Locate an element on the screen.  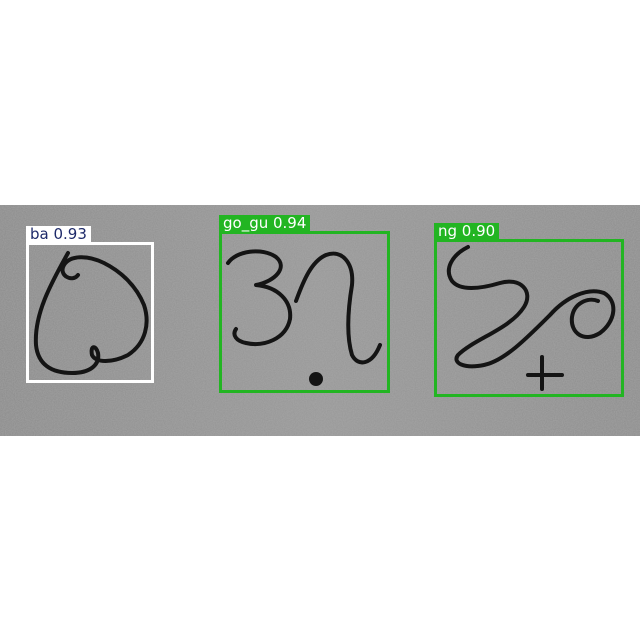
detection-box-ng is located at coordinates (529, 318).